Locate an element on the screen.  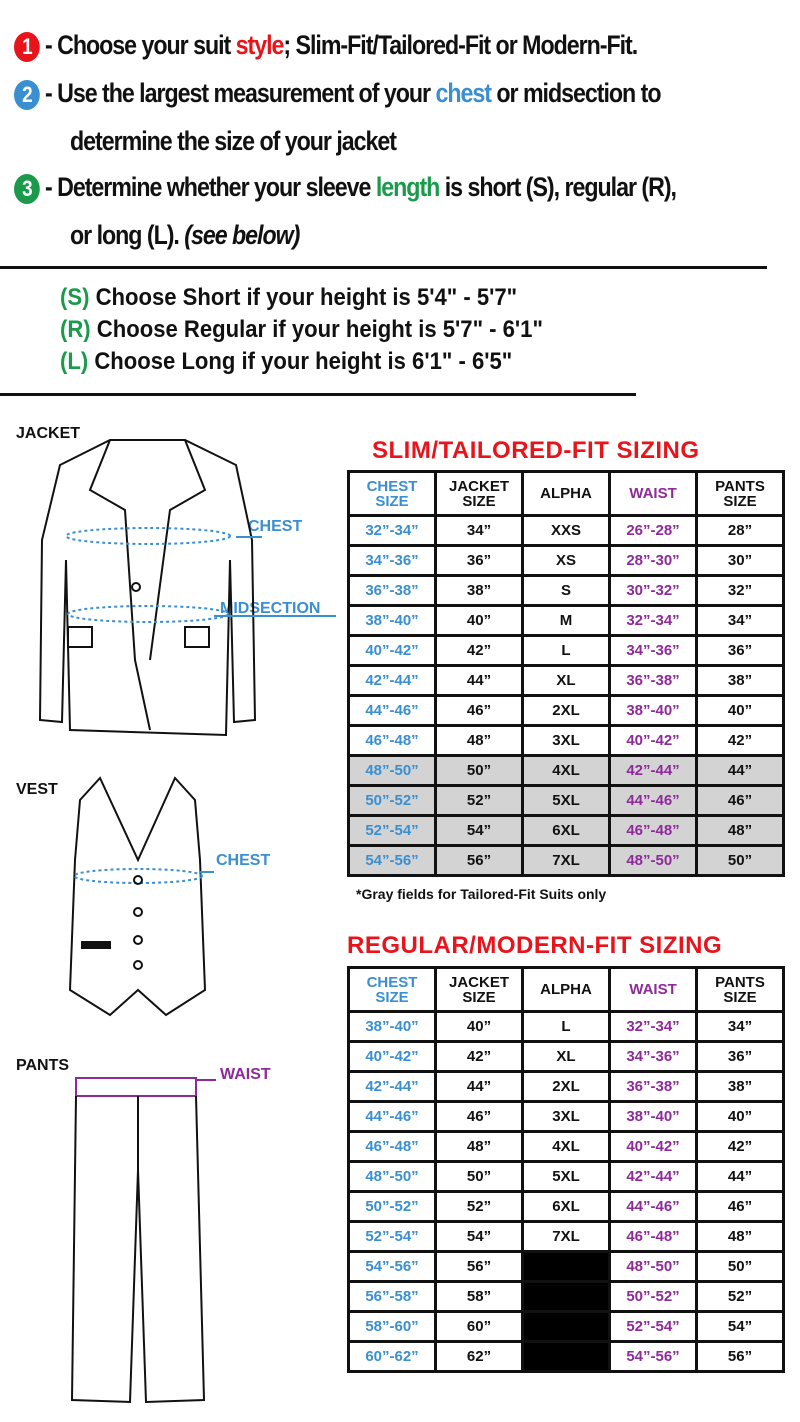
length-code: (R) is located at coordinates (75, 329).